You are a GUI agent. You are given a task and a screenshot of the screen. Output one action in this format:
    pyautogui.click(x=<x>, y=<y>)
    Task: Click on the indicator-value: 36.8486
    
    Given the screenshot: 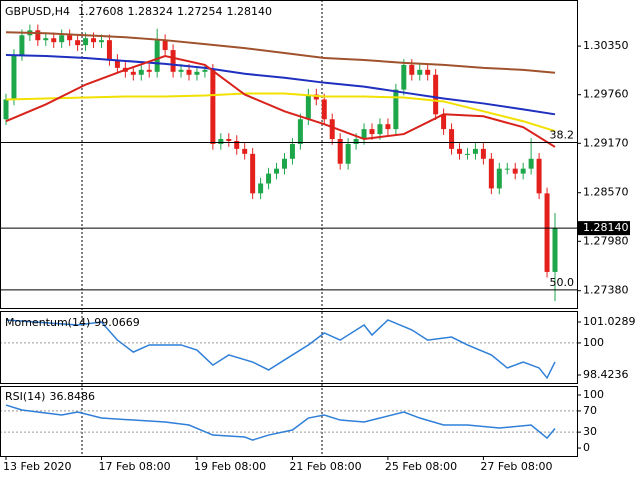 What is the action you would take?
    pyautogui.click(x=72, y=396)
    